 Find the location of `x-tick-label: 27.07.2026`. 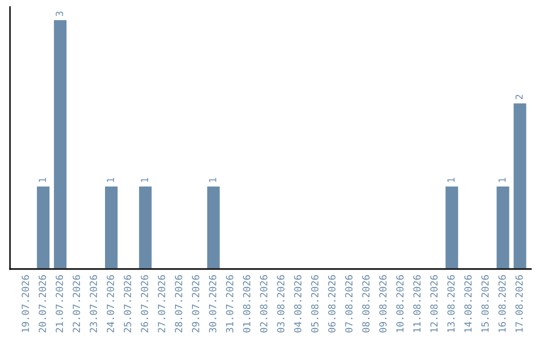

x-tick-label: 27.07.2026 is located at coordinates (162, 303).